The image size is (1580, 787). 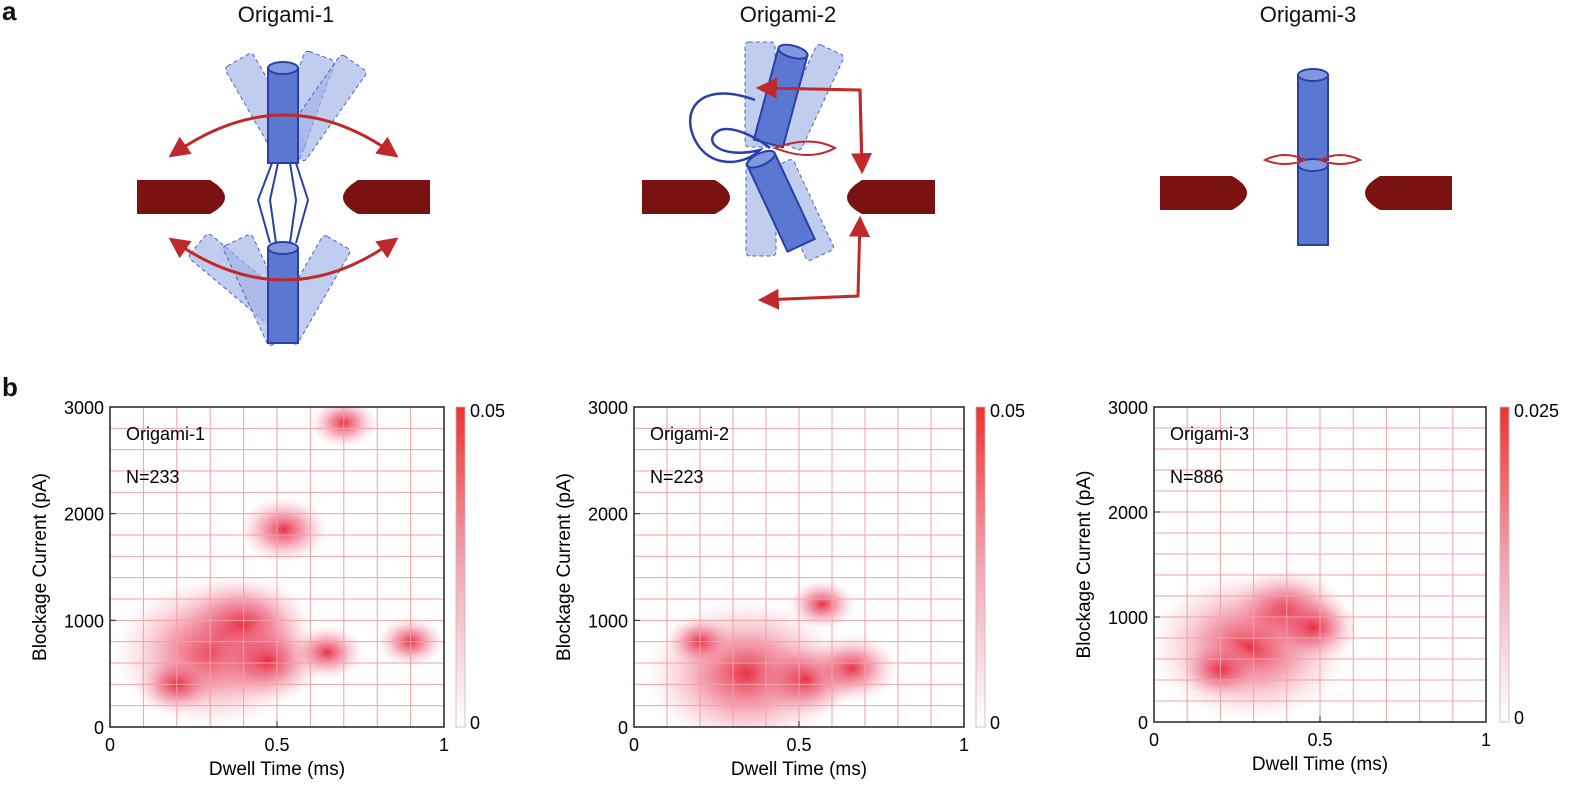 I want to click on origami-1-schematic, so click(x=283, y=198).